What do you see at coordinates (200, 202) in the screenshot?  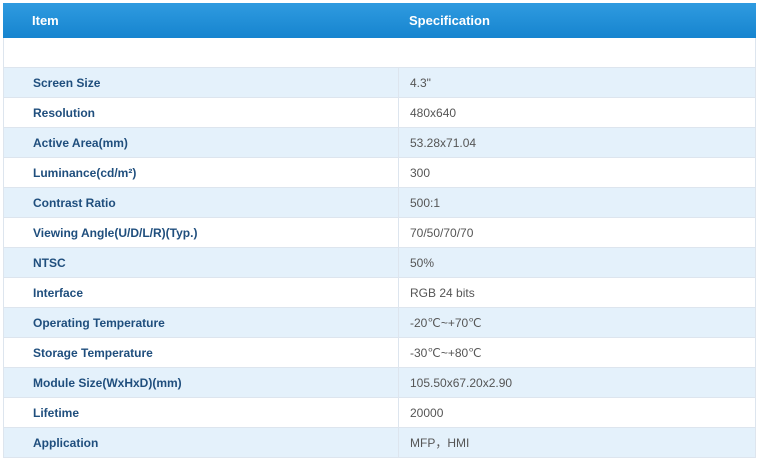 I see `item-cell: Contrast Ratio` at bounding box center [200, 202].